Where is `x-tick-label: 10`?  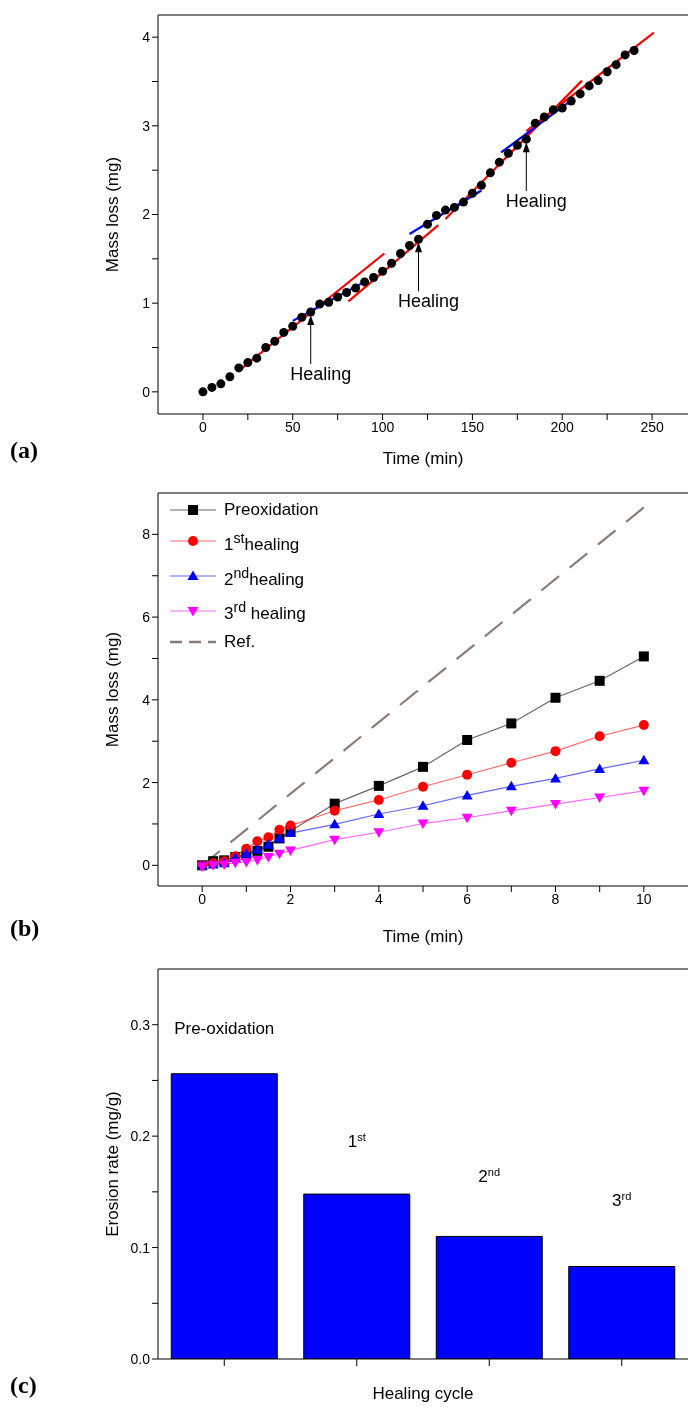
x-tick-label: 10 is located at coordinates (644, 898).